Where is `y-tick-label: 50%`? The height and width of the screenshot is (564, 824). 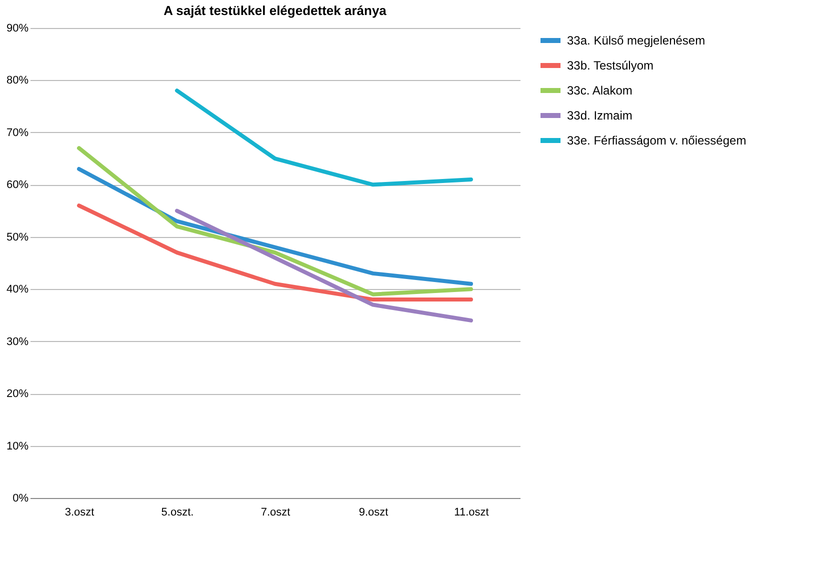
y-tick-label: 50% is located at coordinates (17, 237).